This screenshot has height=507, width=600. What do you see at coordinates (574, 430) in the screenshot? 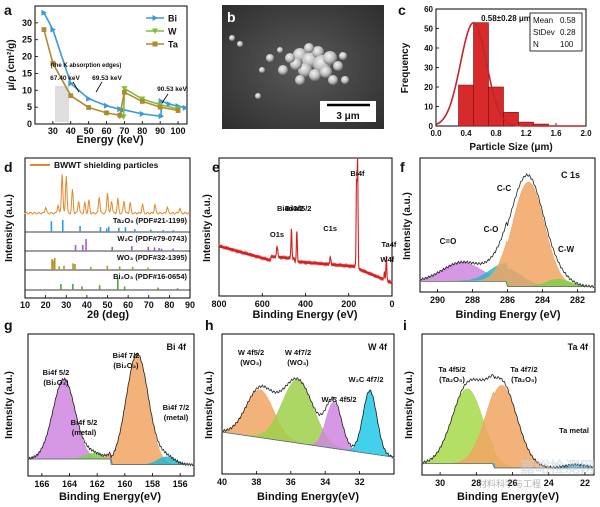
I see `i-plot-peak-label: Ta metal` at bounding box center [574, 430].